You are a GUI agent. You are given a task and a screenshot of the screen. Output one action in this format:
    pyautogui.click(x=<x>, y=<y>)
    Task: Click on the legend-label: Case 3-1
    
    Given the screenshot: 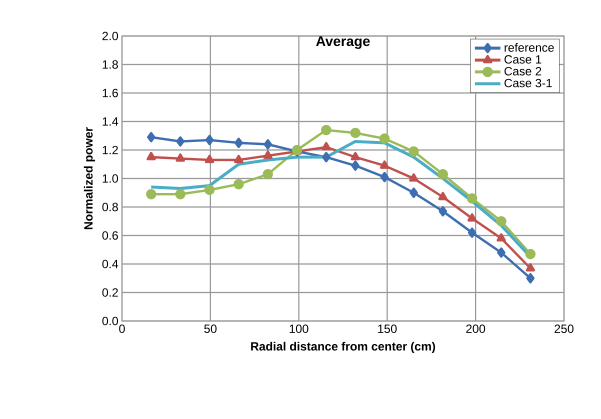 What is the action you would take?
    pyautogui.click(x=528, y=83)
    